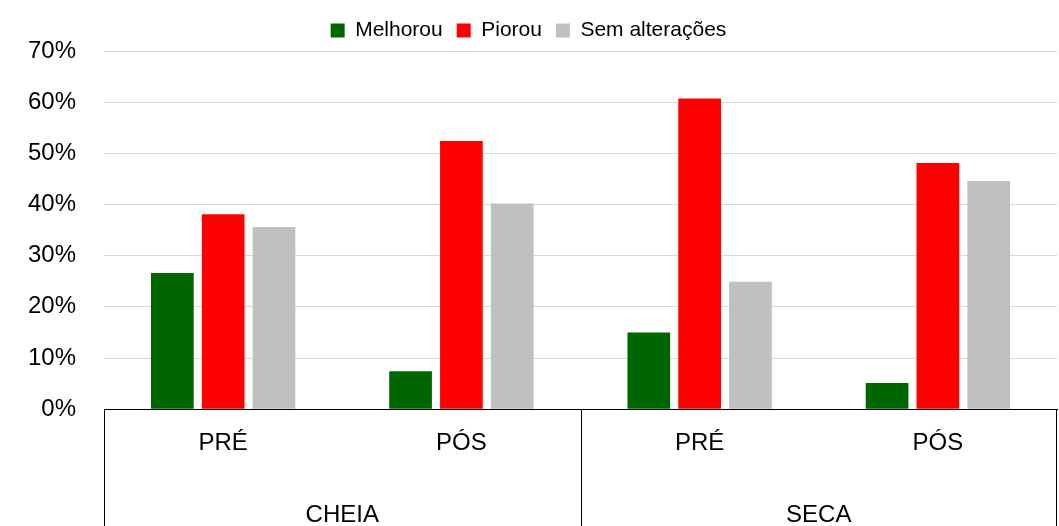 This screenshot has height=526, width=1059. Describe the element at coordinates (342, 513) in the screenshot. I see `text: CHEIA` at that location.